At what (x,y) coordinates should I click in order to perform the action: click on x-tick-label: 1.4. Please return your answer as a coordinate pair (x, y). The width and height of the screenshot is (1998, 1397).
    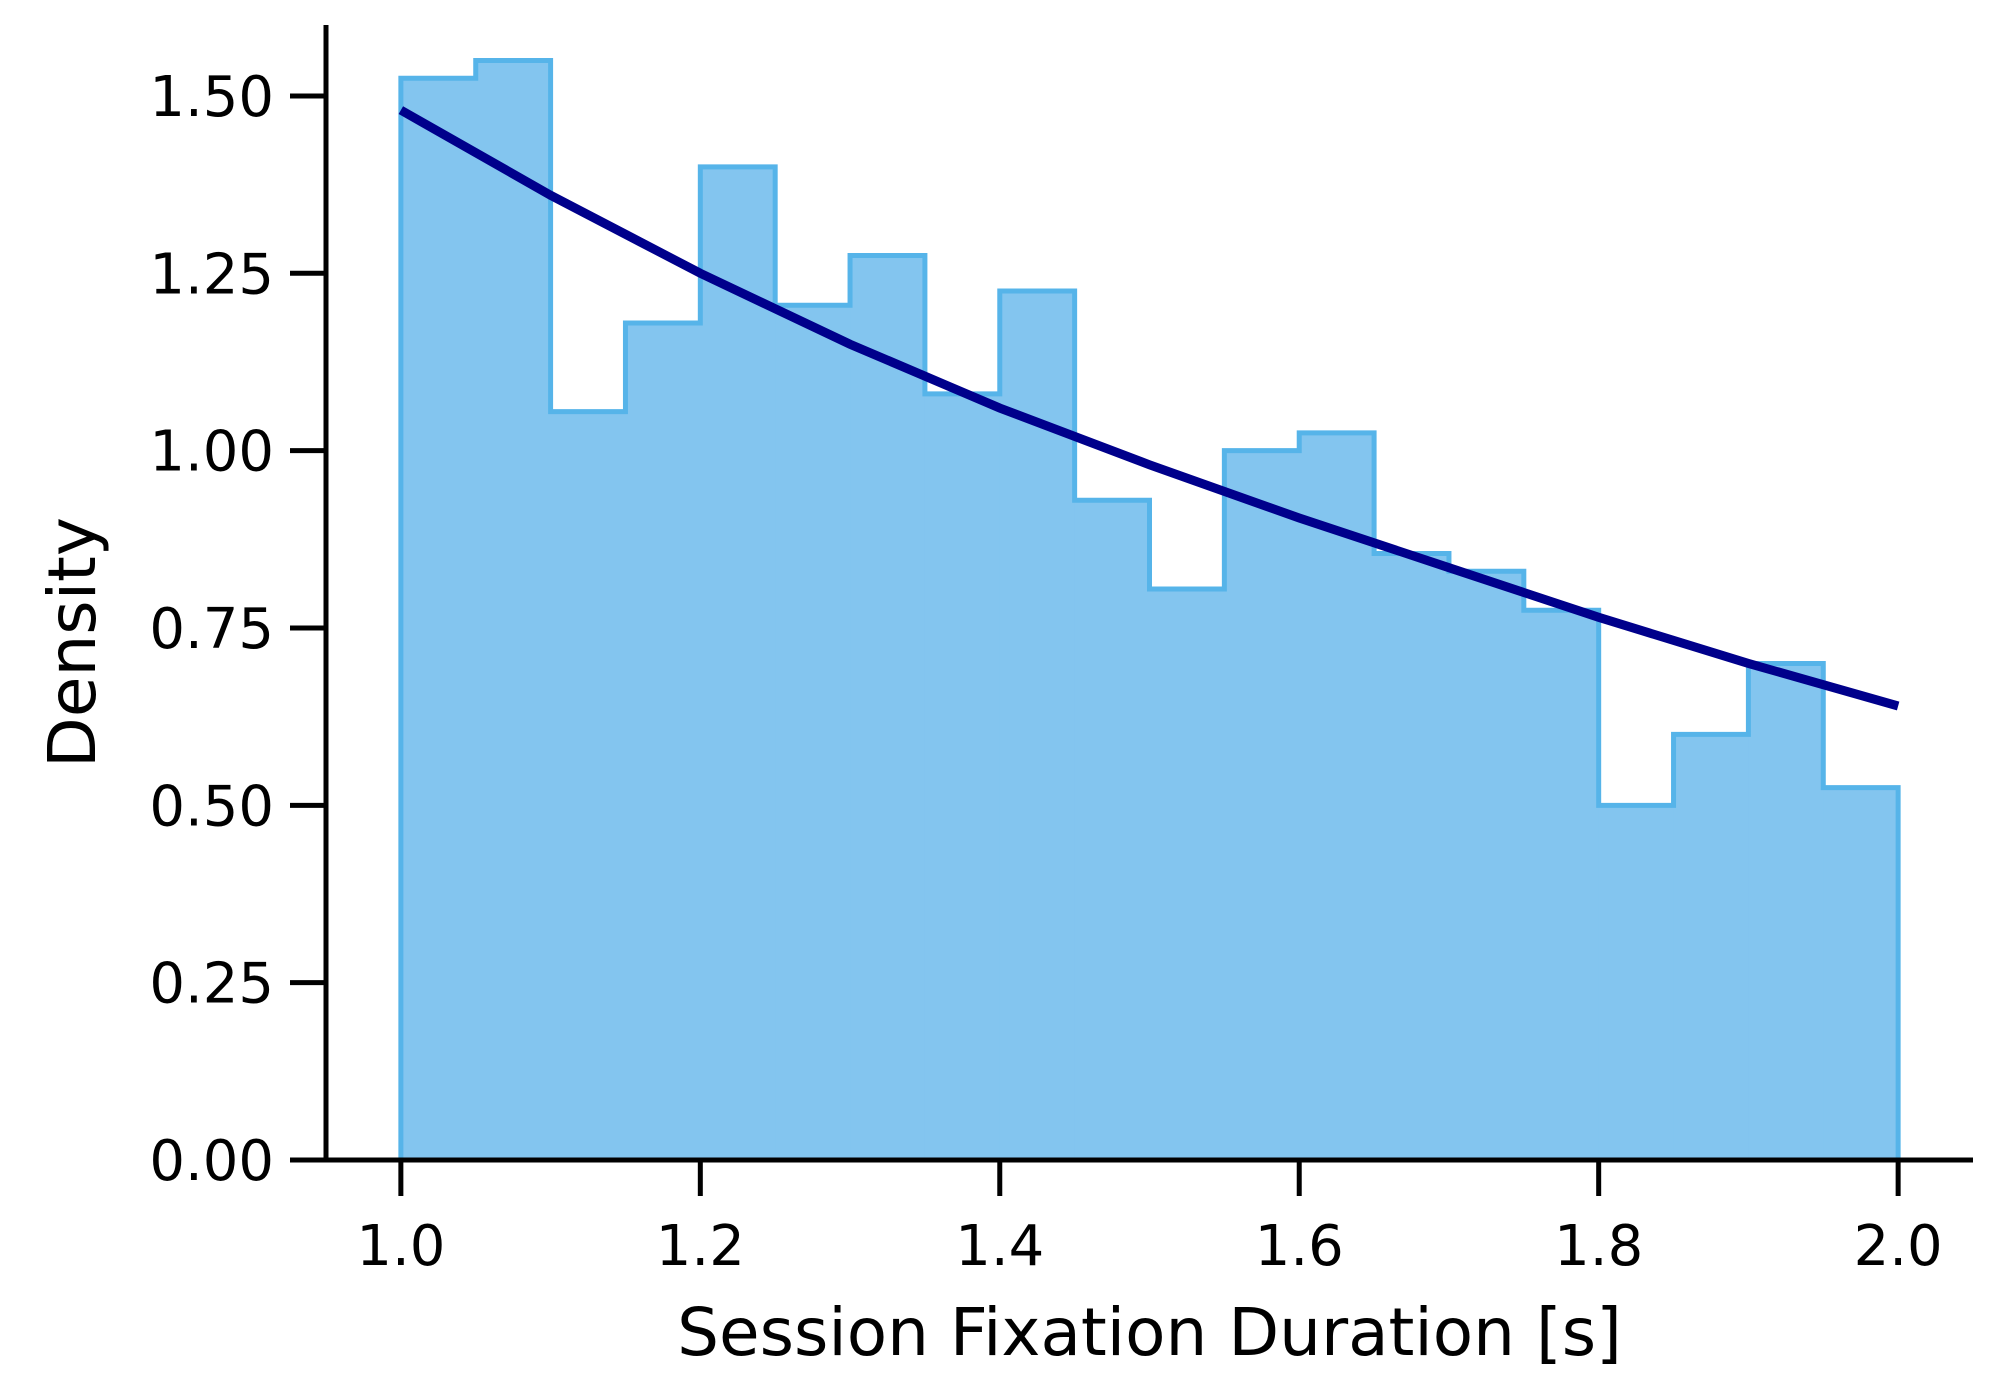
    Looking at the image, I should click on (999, 1246).